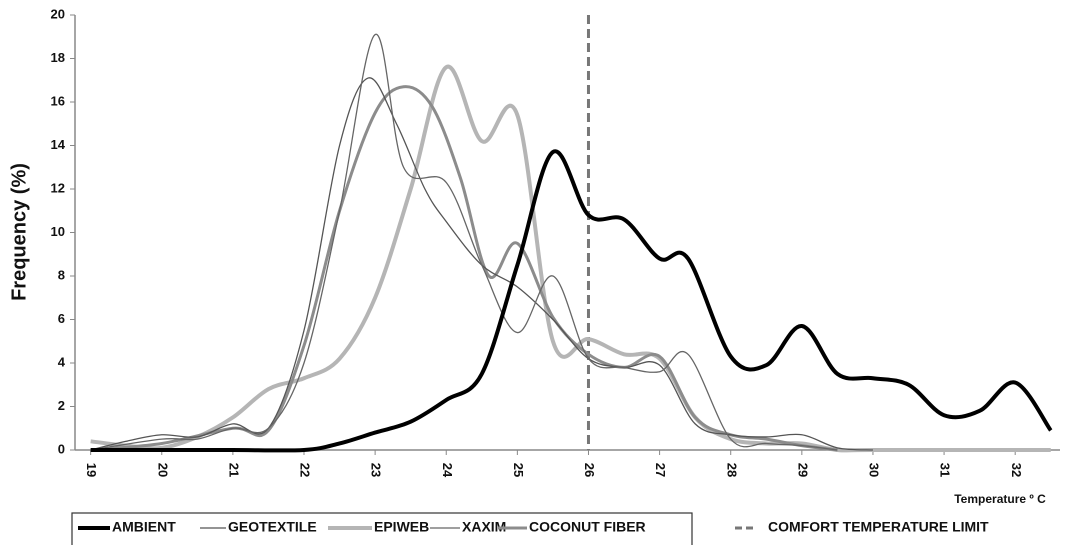 The height and width of the screenshot is (545, 1085). I want to click on y-tick-label: 16, so click(58, 100).